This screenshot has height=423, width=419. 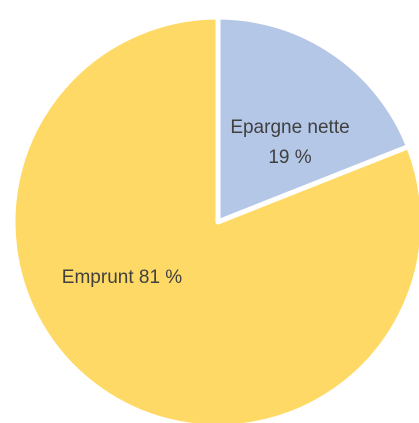 What do you see at coordinates (122, 277) in the screenshot?
I see `slice-label-emprunt: Emprunt 81 %` at bounding box center [122, 277].